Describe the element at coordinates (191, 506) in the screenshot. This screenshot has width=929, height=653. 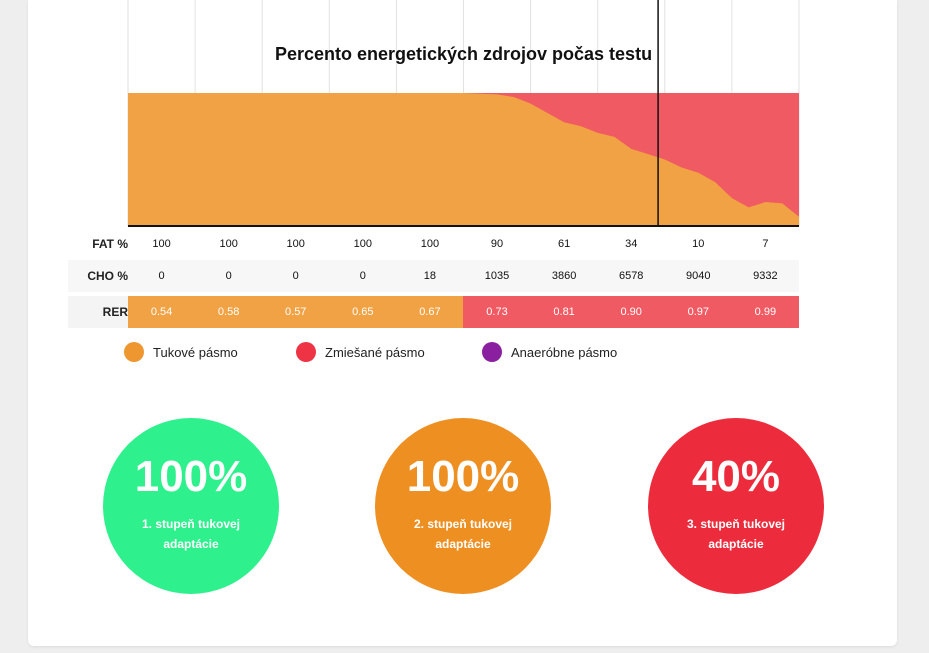
I see `adaptation-circle-1: 100% 1. stupeň tukovej adaptácie` at that location.